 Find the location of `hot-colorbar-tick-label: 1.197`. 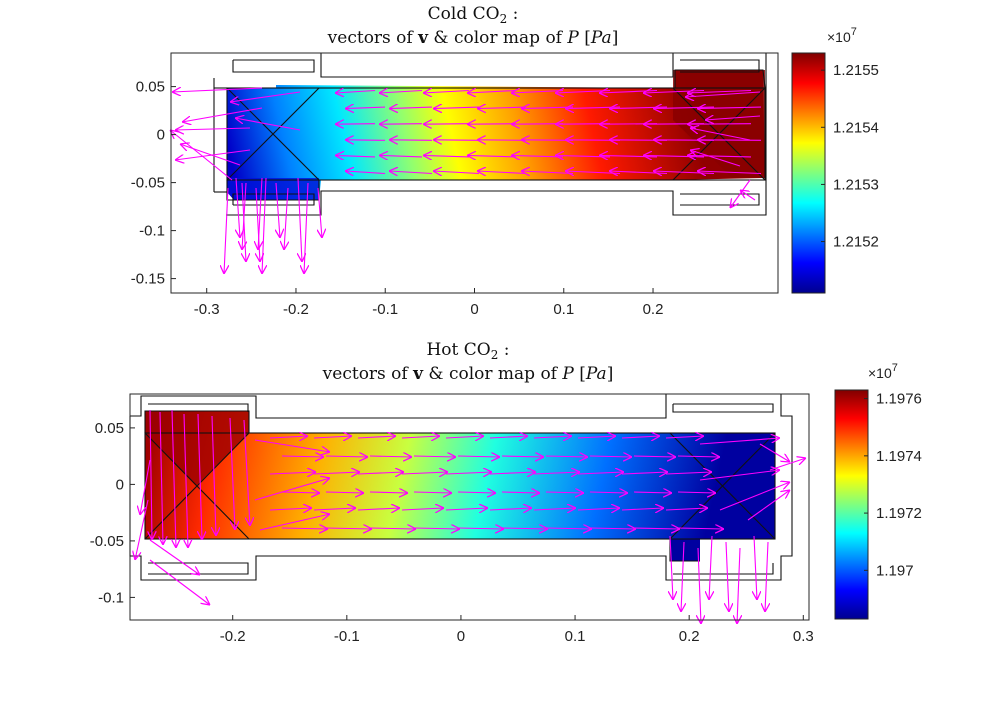

hot-colorbar-tick-label: 1.197 is located at coordinates (895, 570).